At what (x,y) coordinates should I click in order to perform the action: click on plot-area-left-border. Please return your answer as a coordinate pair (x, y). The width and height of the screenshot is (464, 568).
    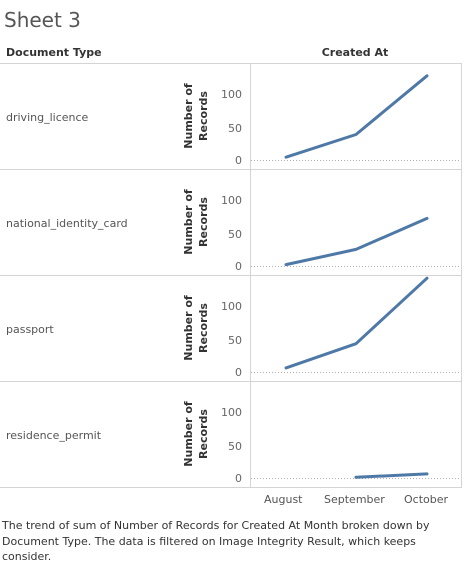
    Looking at the image, I should click on (250, 275).